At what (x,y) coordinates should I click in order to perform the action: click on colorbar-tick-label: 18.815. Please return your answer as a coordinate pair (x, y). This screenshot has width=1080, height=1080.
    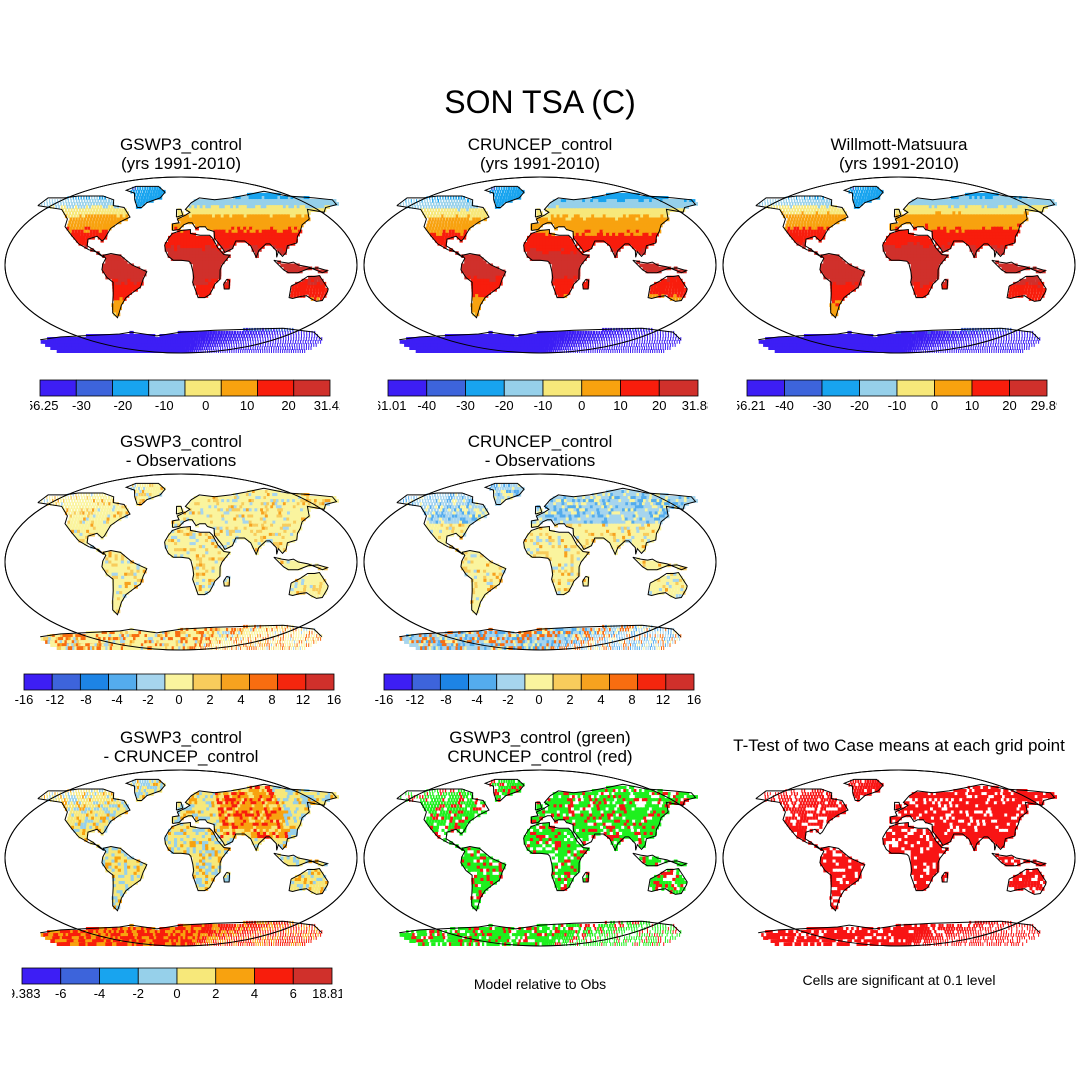
    Looking at the image, I should click on (327, 993).